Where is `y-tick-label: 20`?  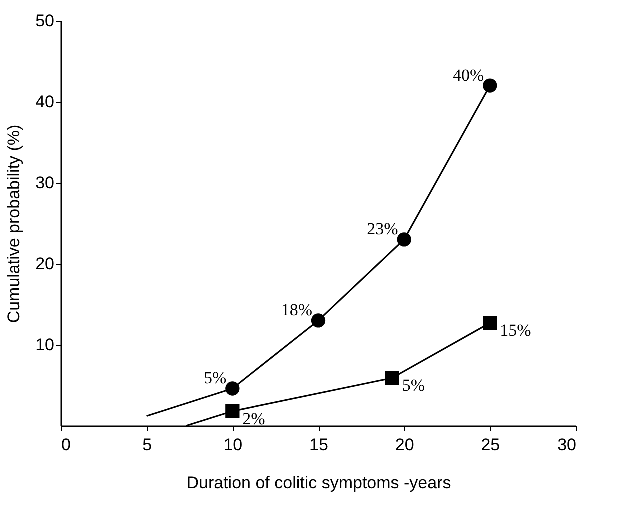
y-tick-label: 20 is located at coordinates (45, 264).